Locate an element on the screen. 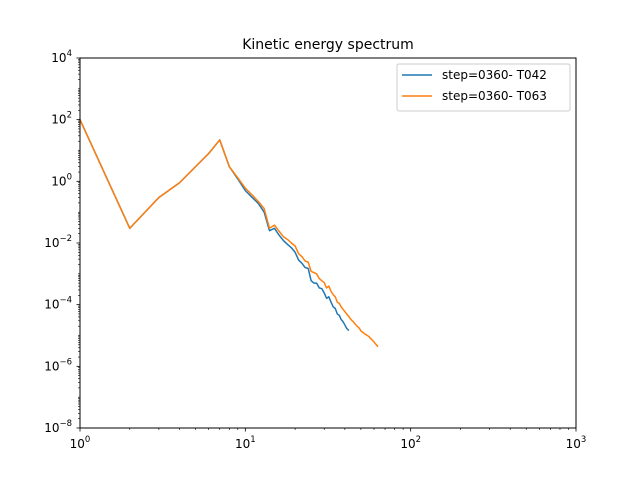 This screenshot has height=480, width=640. x-tick-label: 10⁰ is located at coordinates (80, 443).